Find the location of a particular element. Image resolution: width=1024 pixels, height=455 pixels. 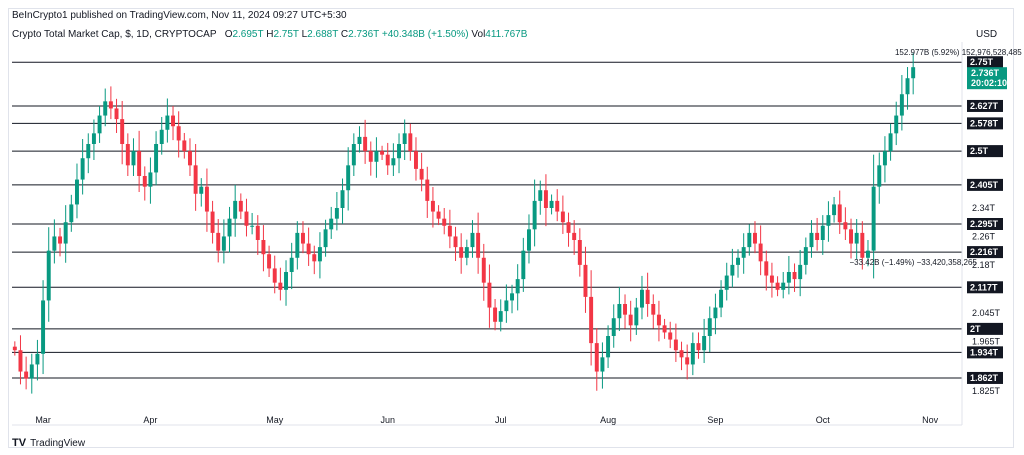

currency-label: USD is located at coordinates (987, 34).